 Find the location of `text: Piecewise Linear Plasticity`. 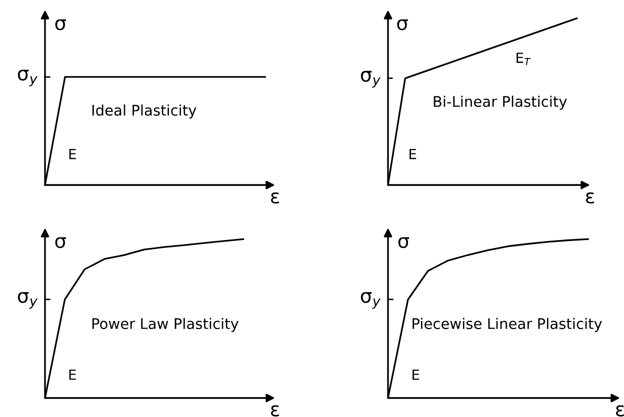

text: Piecewise Linear Plasticity is located at coordinates (507, 325).